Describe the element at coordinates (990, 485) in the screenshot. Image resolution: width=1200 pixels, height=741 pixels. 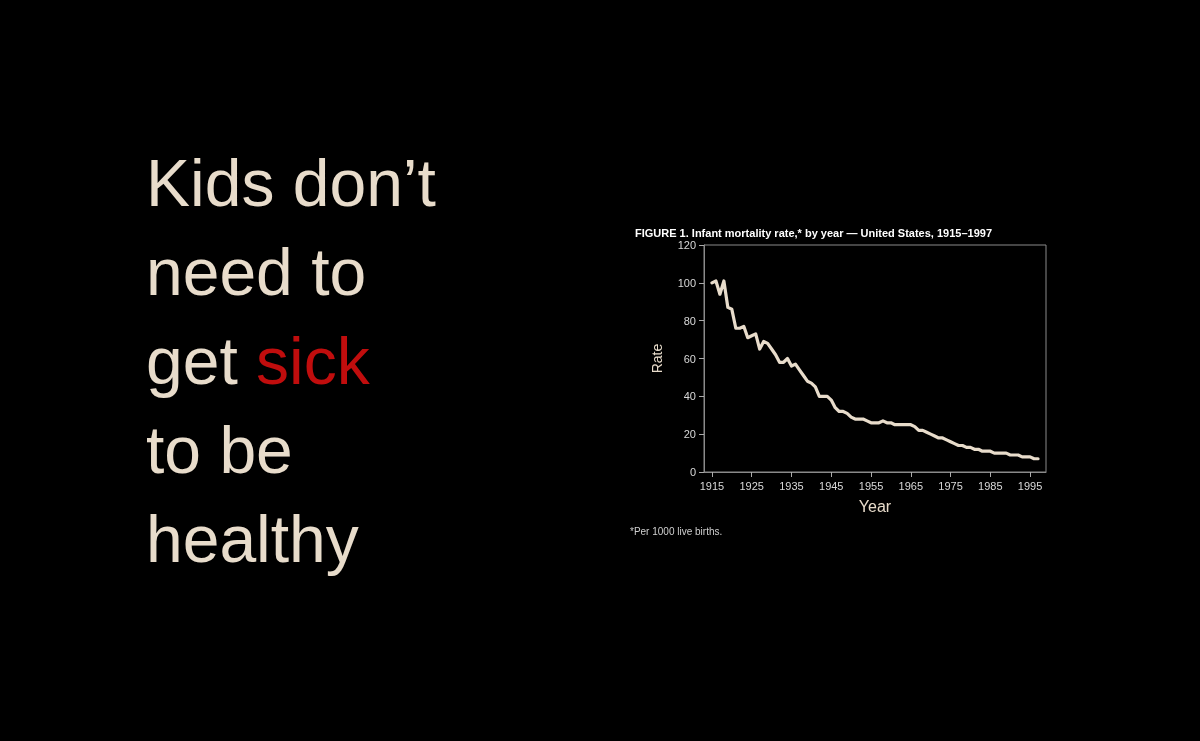
I see `x-tick-label: 1985` at that location.